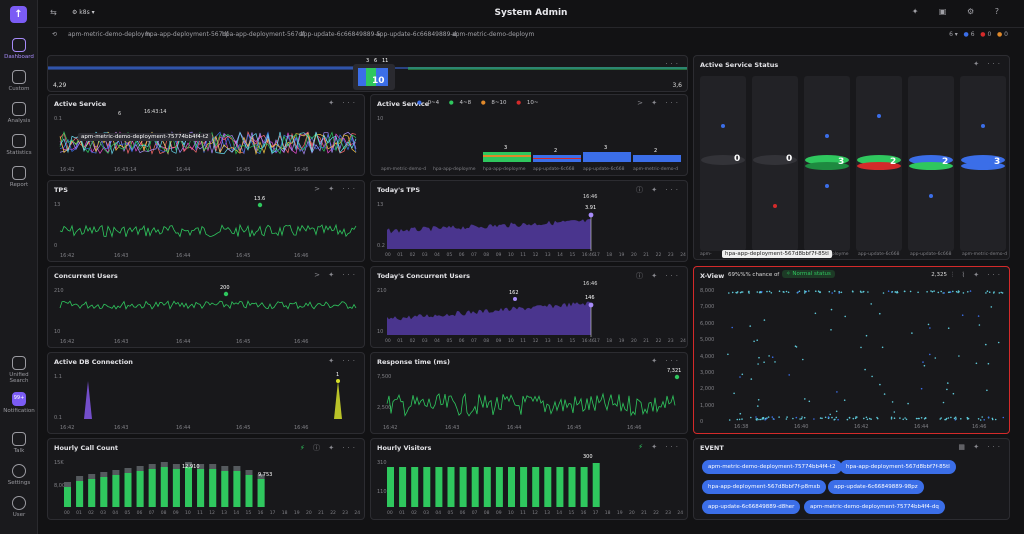  I want to click on panel-title: Active Service, so click(80, 104).